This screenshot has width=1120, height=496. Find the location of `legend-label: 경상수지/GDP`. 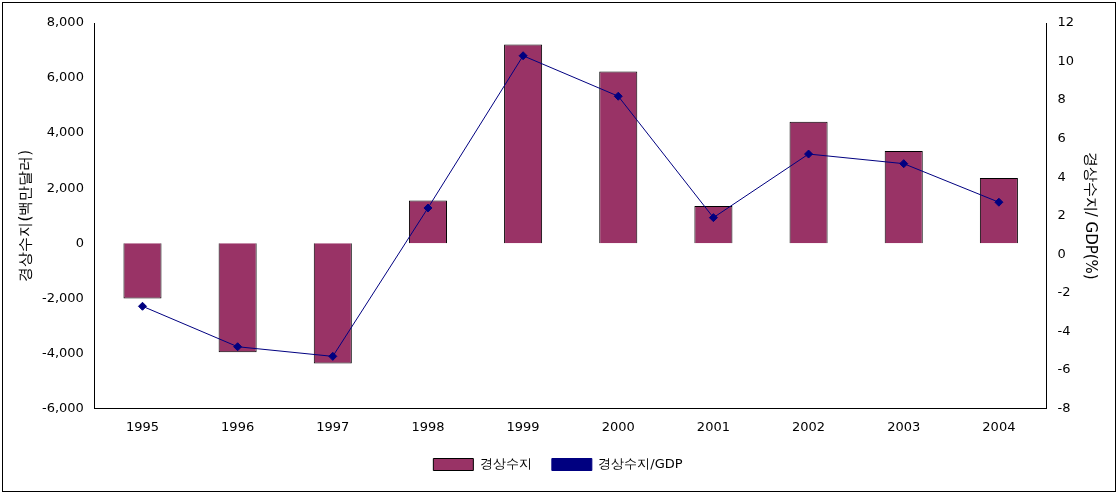

legend-label: 경상수지/GDP is located at coordinates (640, 463).